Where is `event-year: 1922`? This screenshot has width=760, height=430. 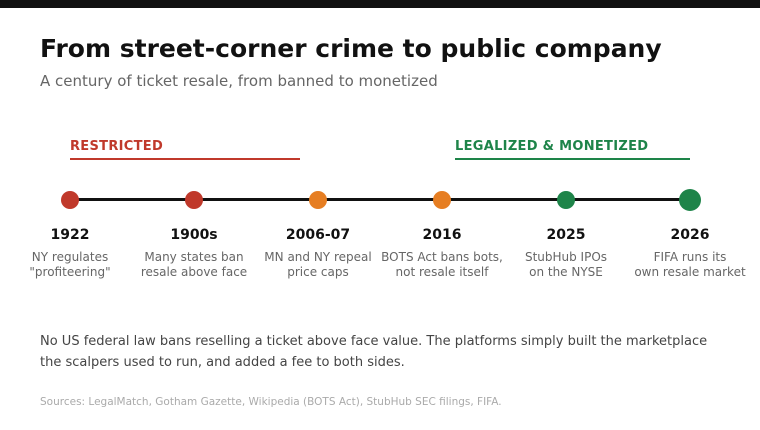
event-year: 1922 is located at coordinates (70, 235).